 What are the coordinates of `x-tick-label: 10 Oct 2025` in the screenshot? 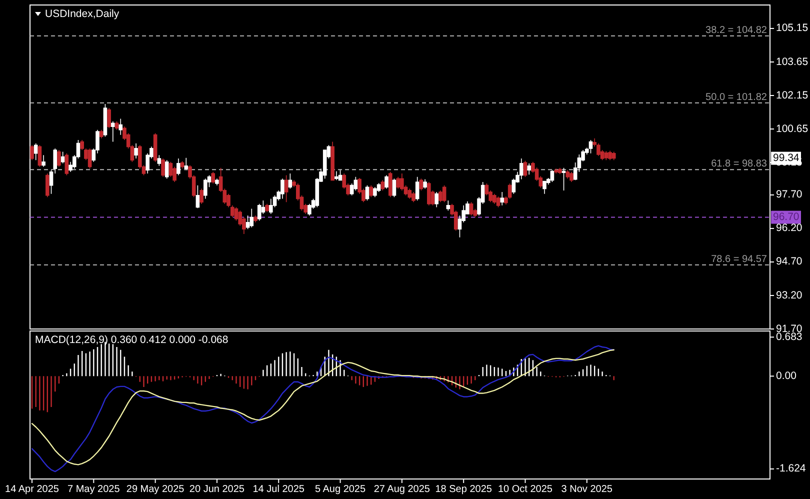 It's located at (525, 489).